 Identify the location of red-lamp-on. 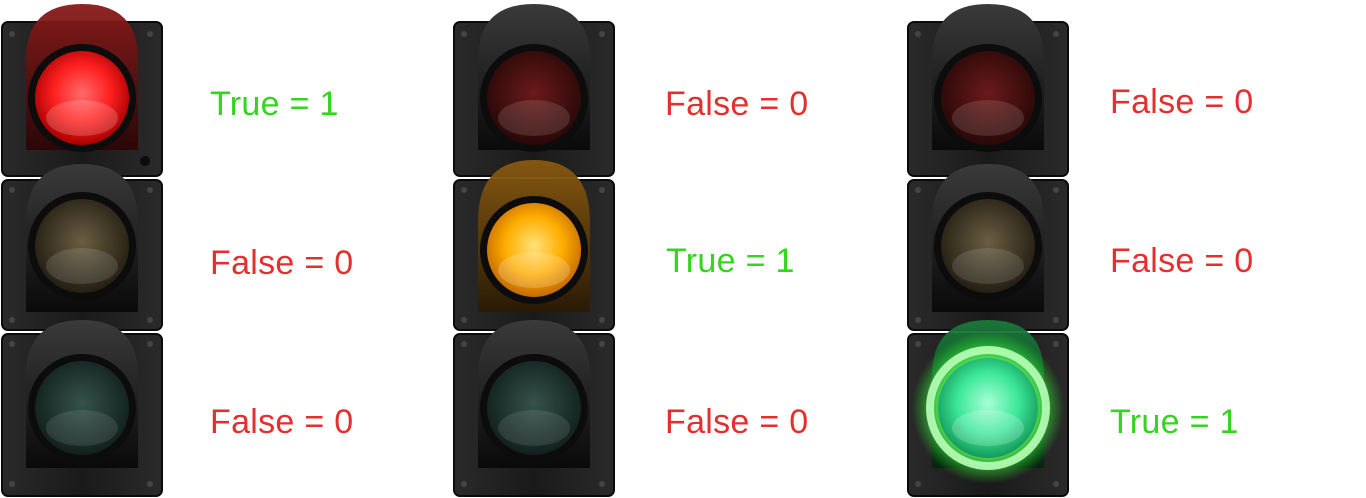
(82, 98).